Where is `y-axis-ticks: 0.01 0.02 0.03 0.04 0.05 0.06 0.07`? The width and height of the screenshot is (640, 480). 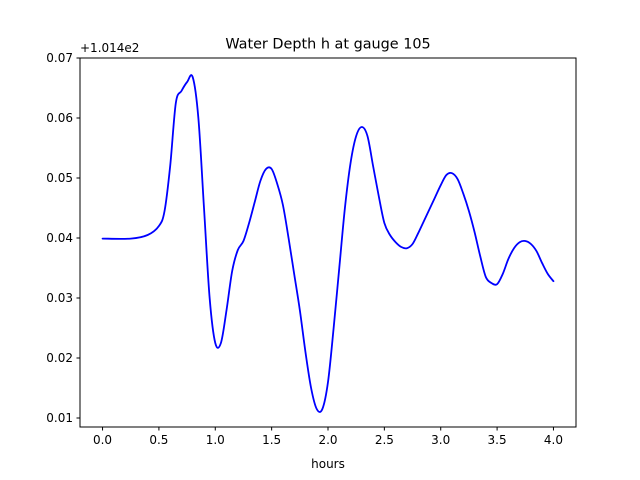 y-axis-ticks: 0.01 0.02 0.03 0.04 0.05 0.06 0.07 is located at coordinates (63, 238).